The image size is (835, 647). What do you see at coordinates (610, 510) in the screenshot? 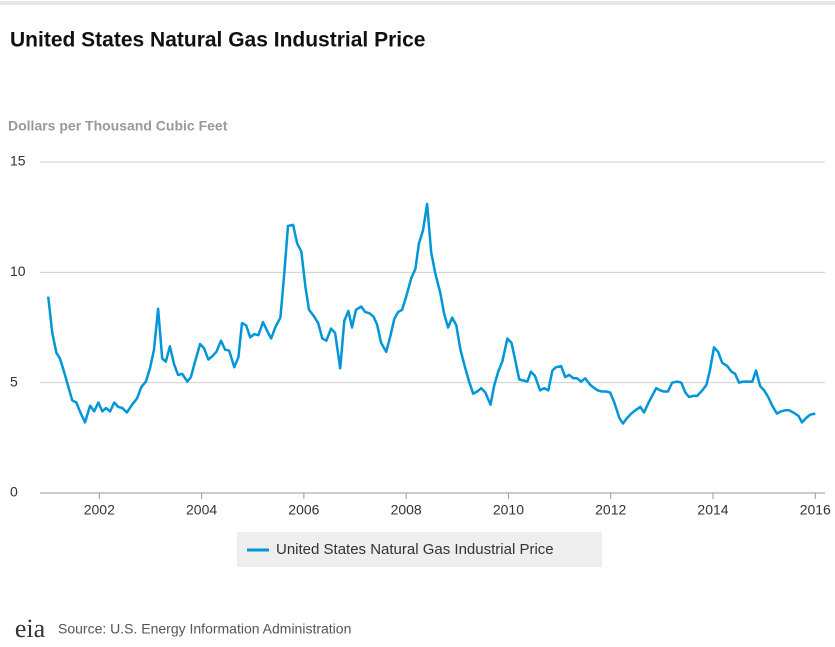
I see `x-tick-label: 2012` at bounding box center [610, 510].